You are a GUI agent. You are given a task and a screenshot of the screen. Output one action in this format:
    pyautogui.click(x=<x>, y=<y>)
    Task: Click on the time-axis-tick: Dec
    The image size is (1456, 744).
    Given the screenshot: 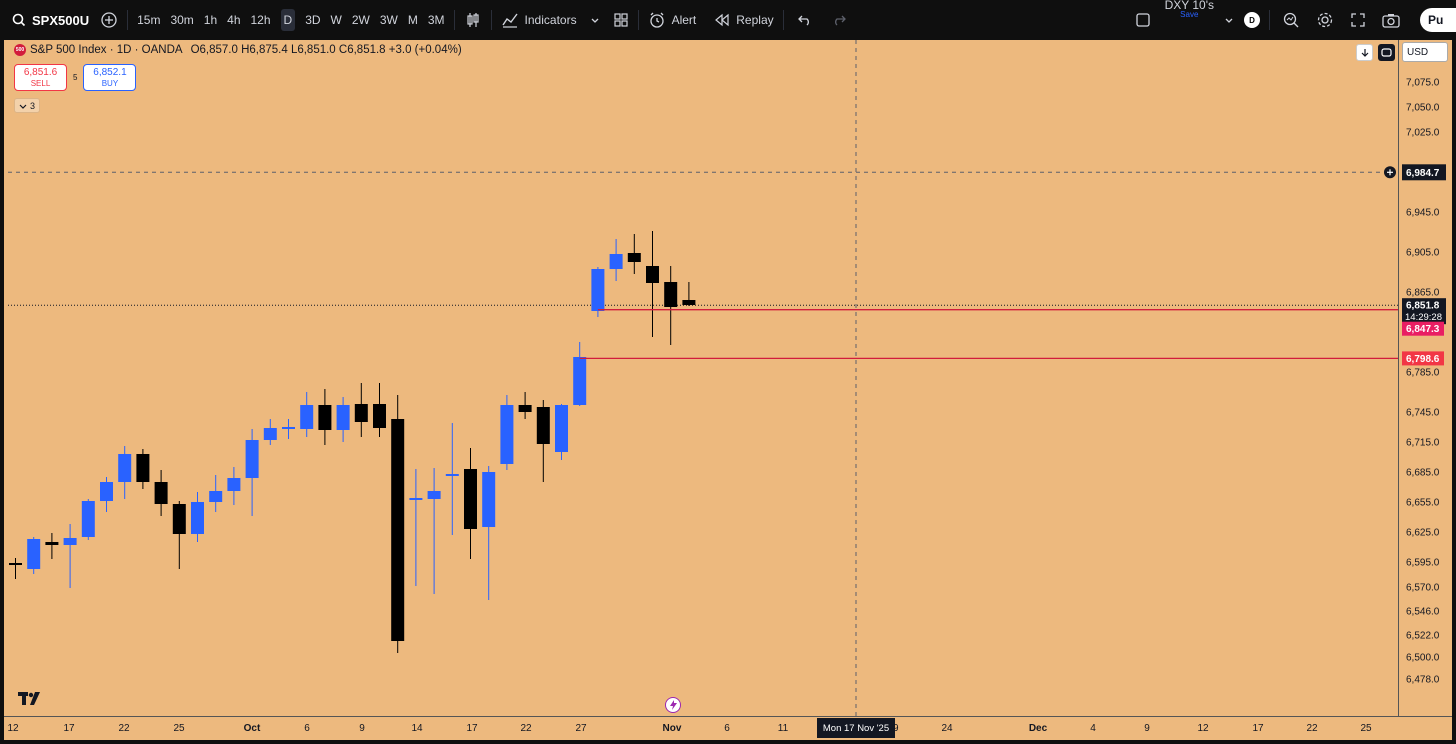 What is the action you would take?
    pyautogui.click(x=1038, y=728)
    